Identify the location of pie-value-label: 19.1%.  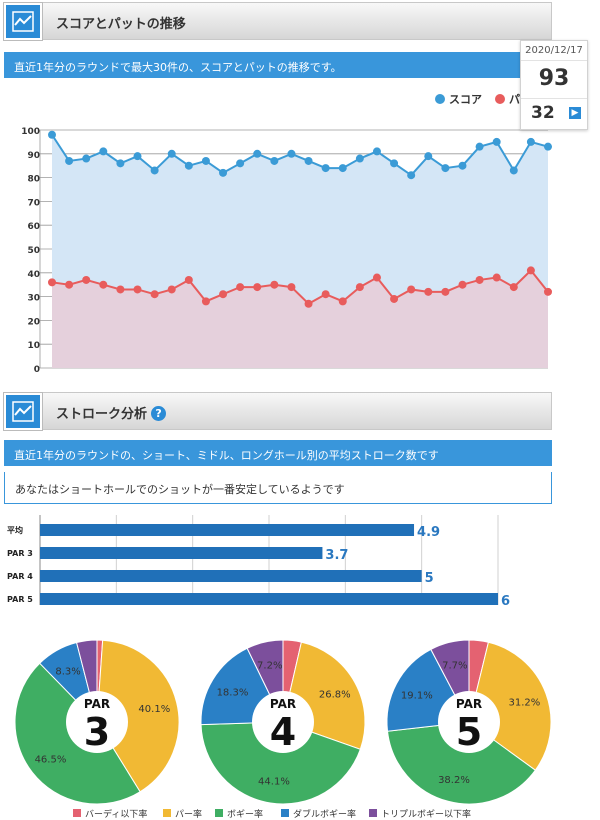
(417, 695).